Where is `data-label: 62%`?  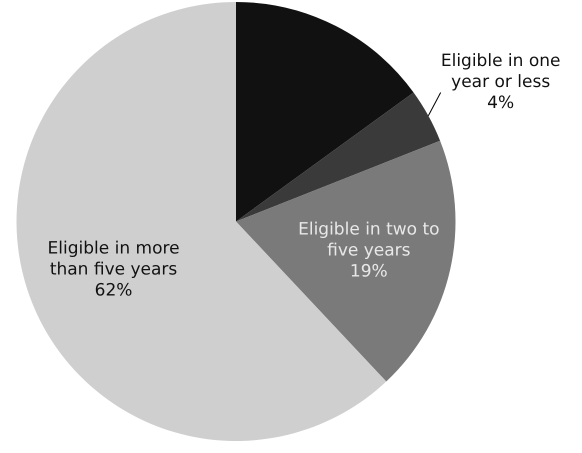
data-label: 62% is located at coordinates (113, 290).